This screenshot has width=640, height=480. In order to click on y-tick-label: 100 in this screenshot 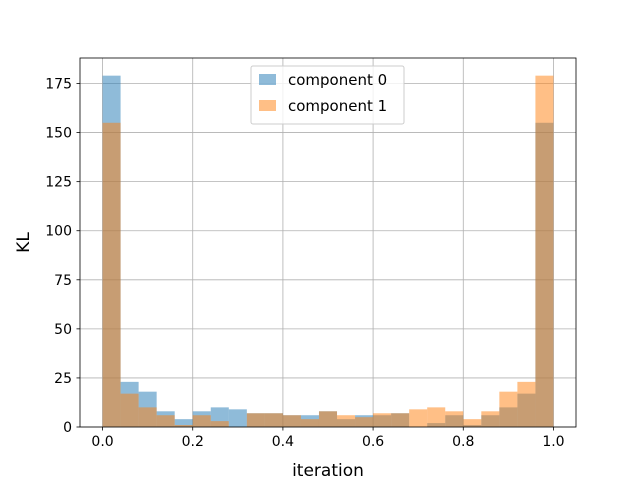, I will do `click(58, 232)`.